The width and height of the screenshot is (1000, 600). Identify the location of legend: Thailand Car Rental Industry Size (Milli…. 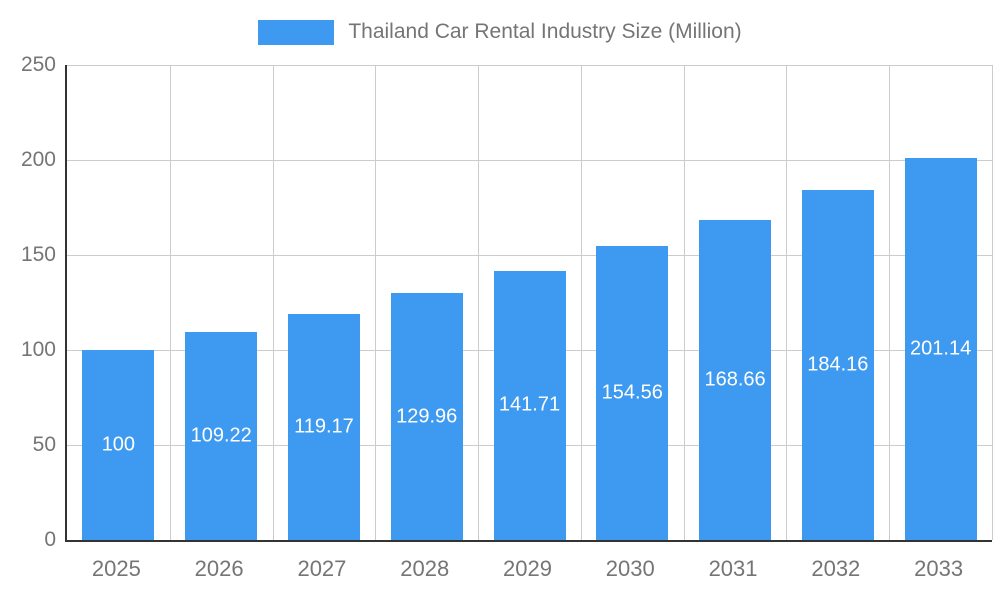
(500, 32).